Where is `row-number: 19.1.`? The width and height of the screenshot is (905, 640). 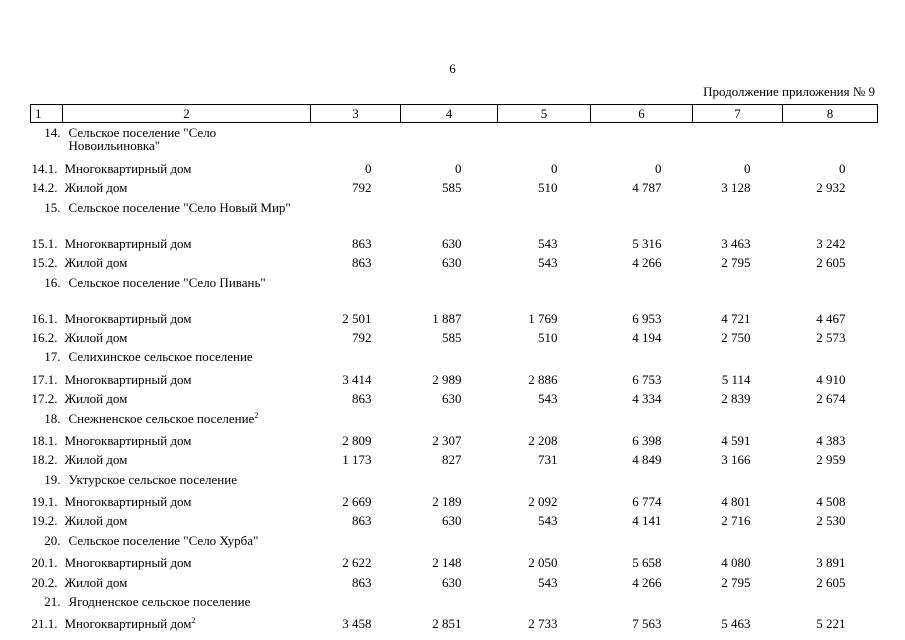 row-number: 19.1. is located at coordinates (44, 502).